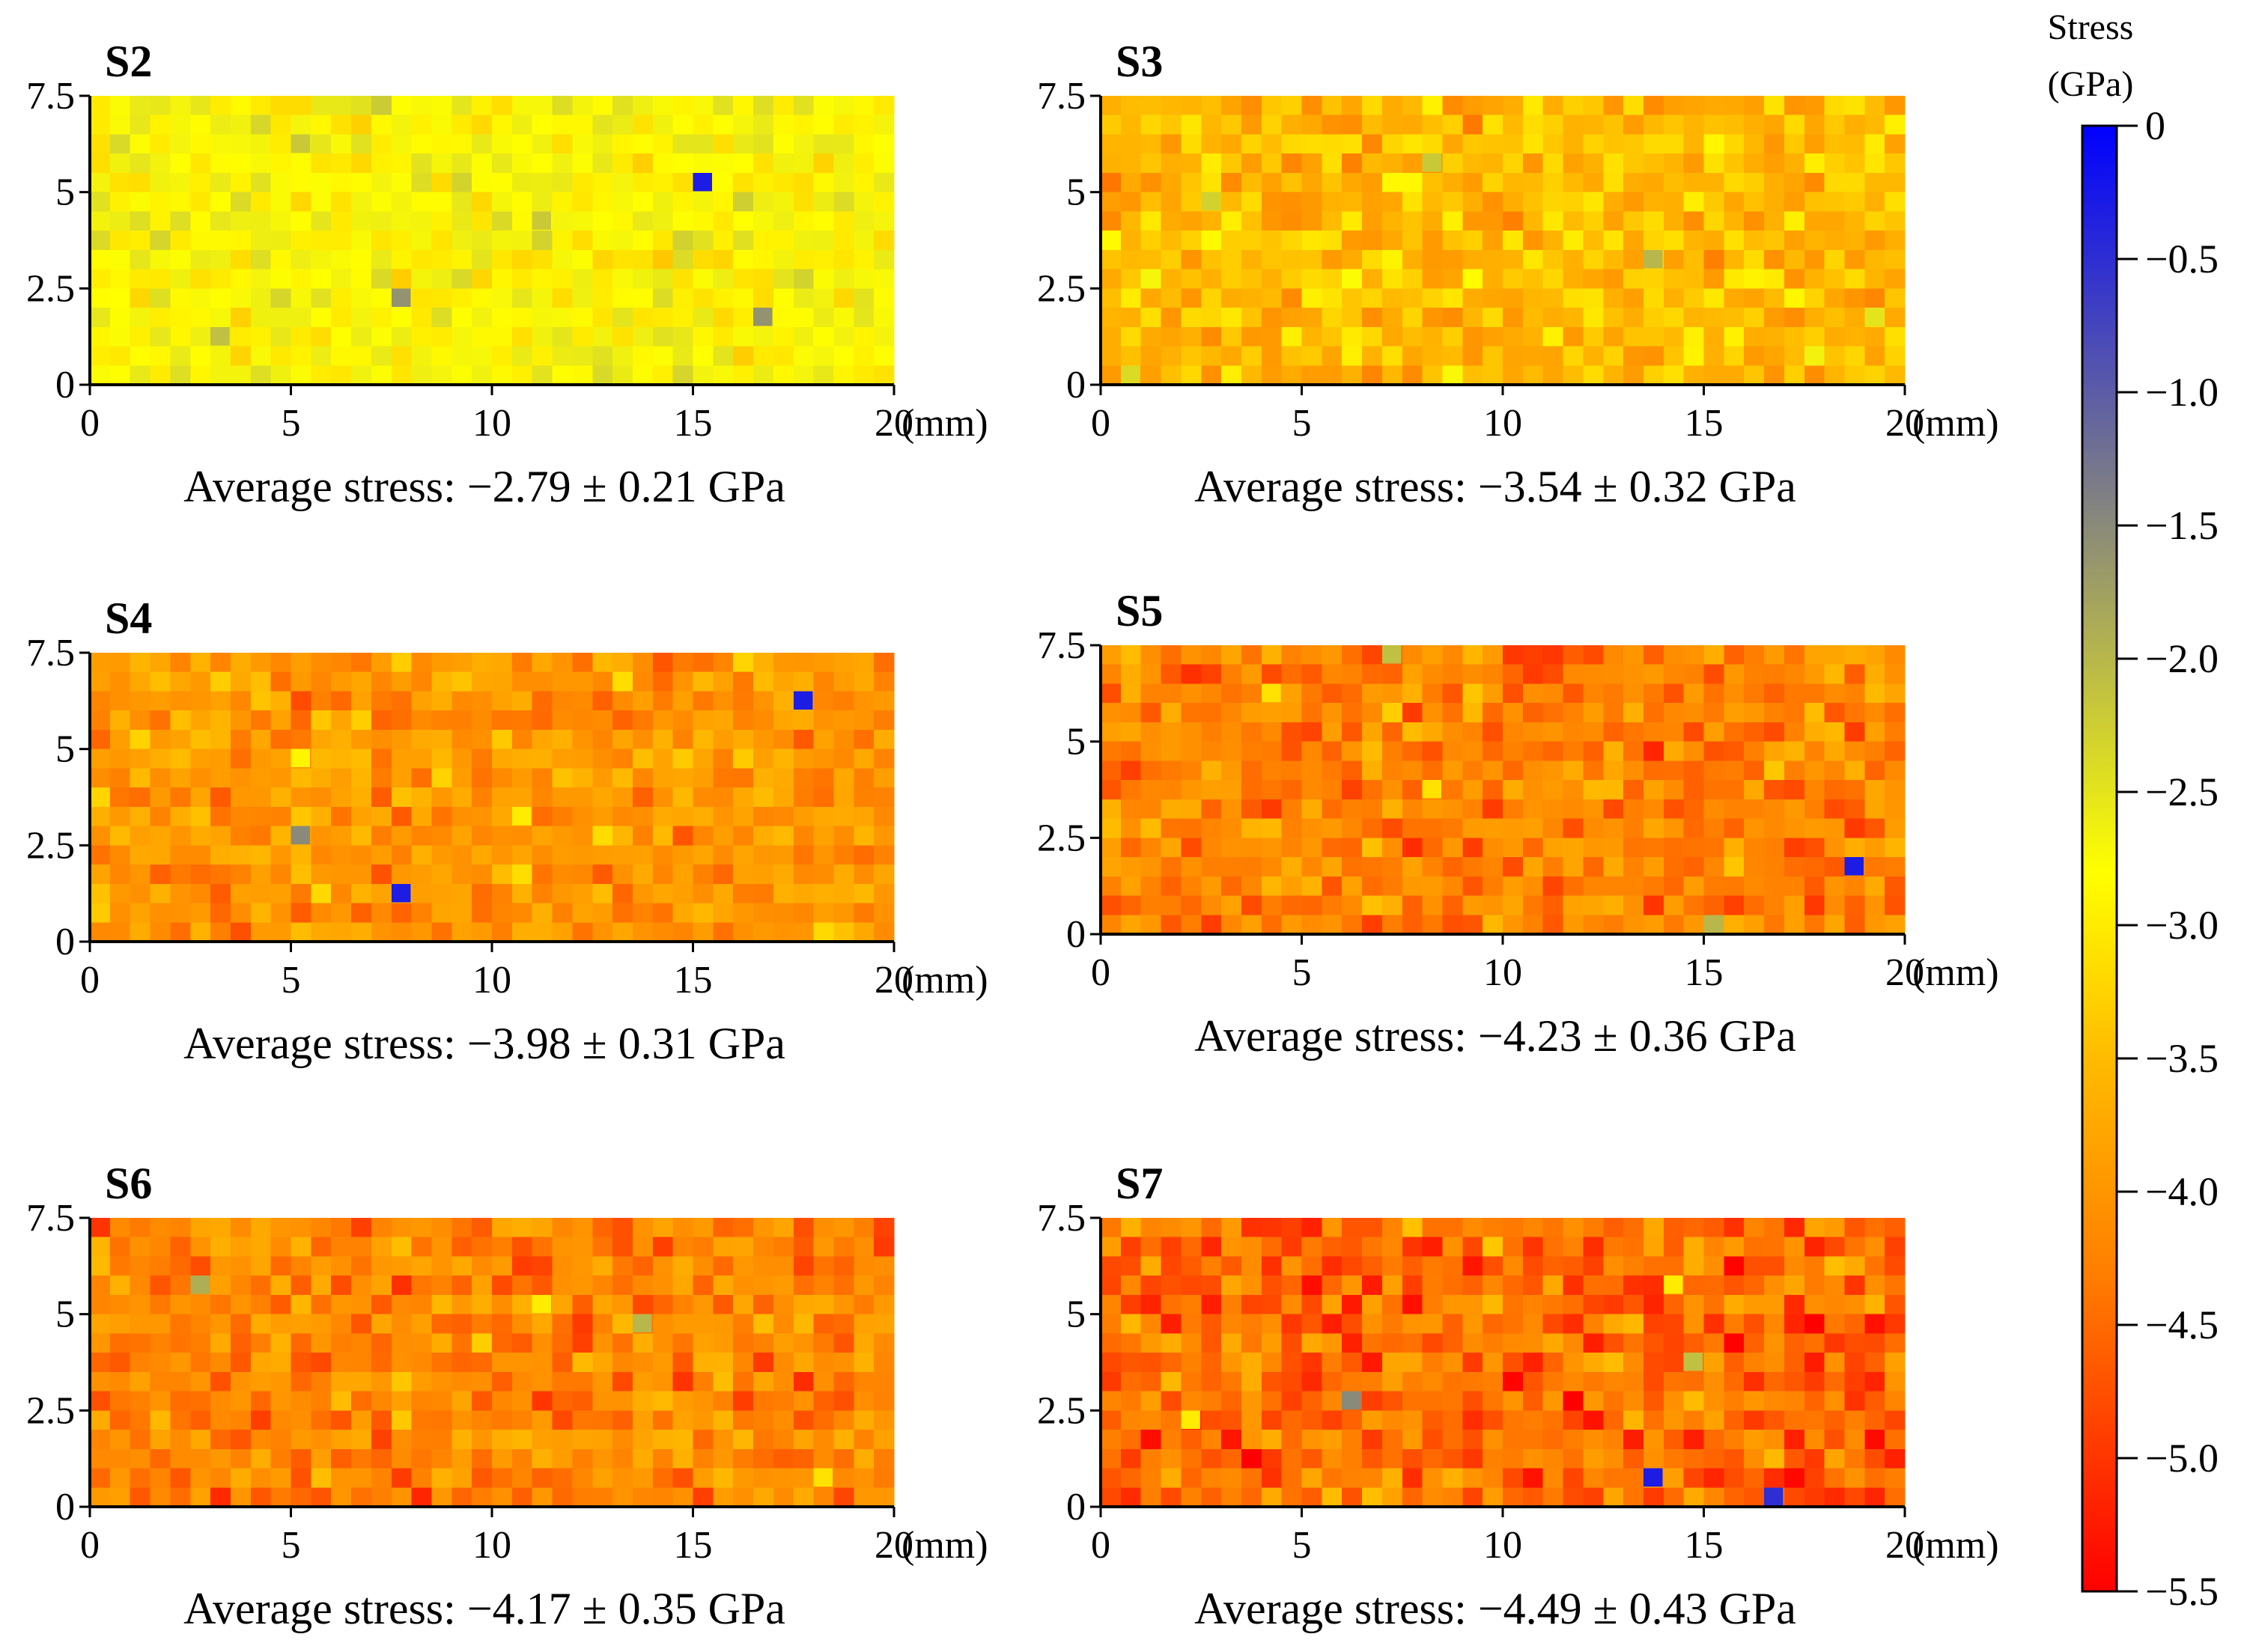 The width and height of the screenshot is (2247, 1652). What do you see at coordinates (1502, 423) in the screenshot?
I see `x-tick-label: 10` at bounding box center [1502, 423].